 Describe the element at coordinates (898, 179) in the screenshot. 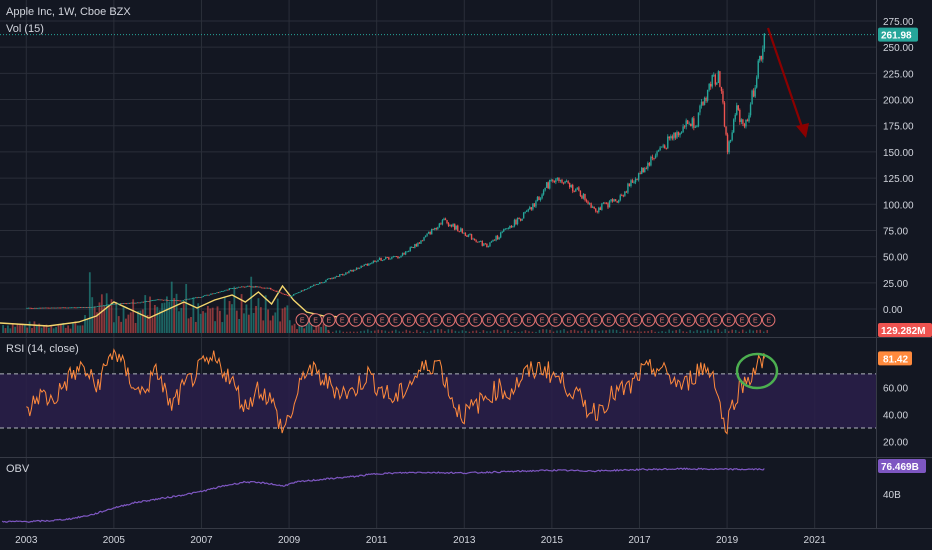

I see `price-axis-tick-label: 125.00` at that location.